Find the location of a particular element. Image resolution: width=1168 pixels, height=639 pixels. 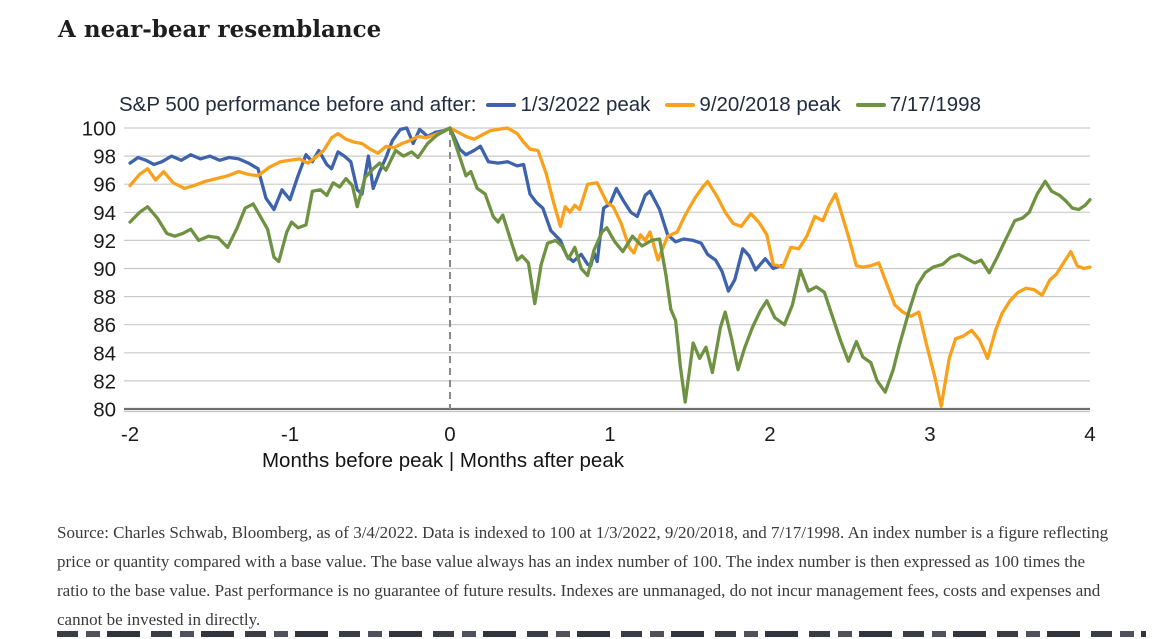

x-axis-title: Months before peak | Months after peak is located at coordinates (443, 460).